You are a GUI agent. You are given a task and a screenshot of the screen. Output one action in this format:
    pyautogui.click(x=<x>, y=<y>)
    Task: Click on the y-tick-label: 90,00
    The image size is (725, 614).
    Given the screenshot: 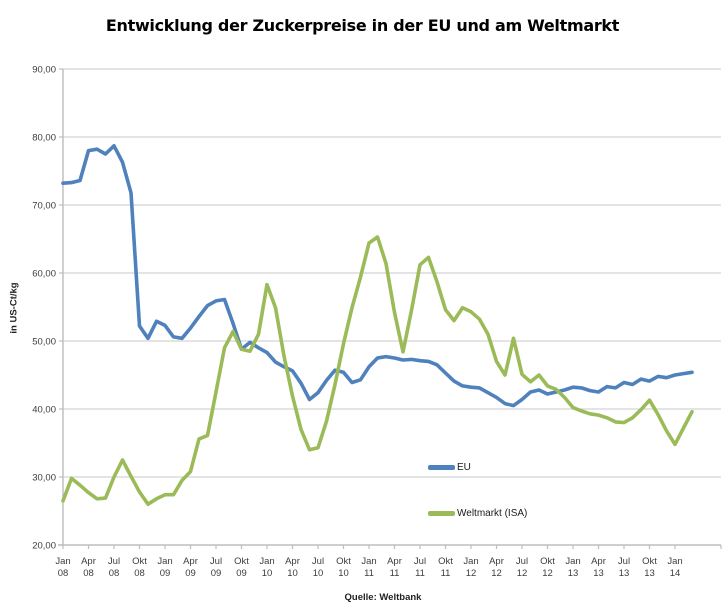 What is the action you would take?
    pyautogui.click(x=44, y=70)
    